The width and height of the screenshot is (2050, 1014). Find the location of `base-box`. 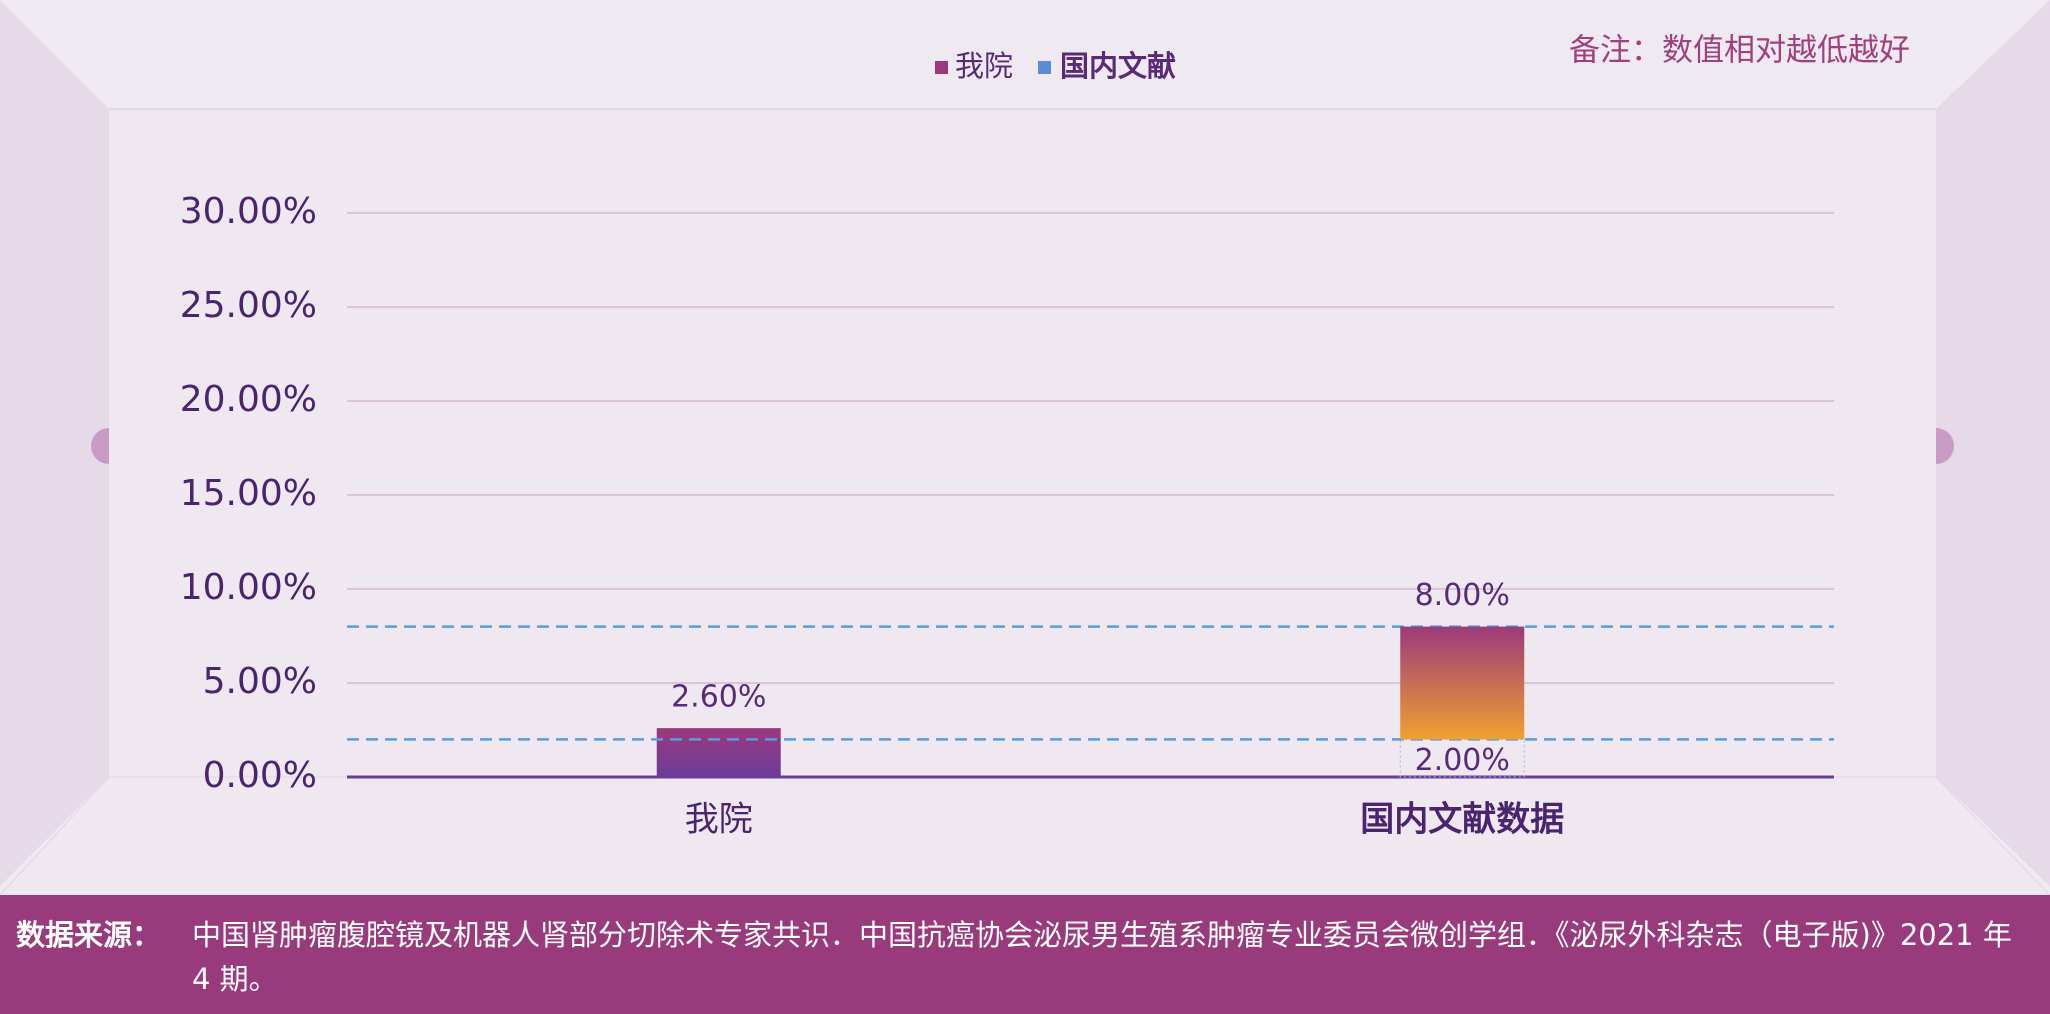

base-box is located at coordinates (1462, 758).